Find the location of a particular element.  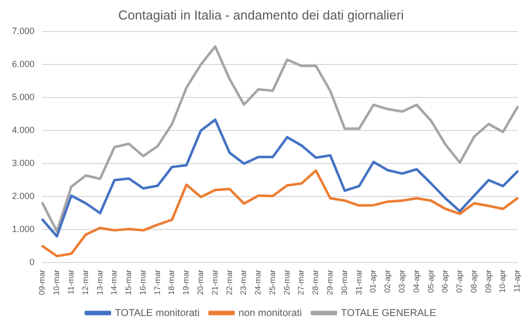

x-tick-label: 03-apr is located at coordinates (401, 281).